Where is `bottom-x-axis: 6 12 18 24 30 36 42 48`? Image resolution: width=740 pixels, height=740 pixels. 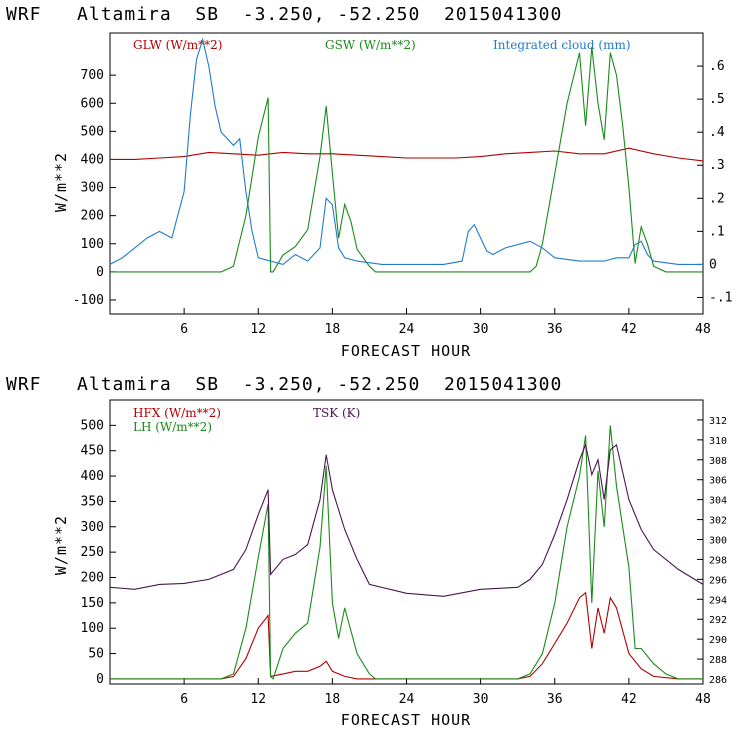
bottom-x-axis: 6 12 18 24 30 36 42 48 is located at coordinates (445, 692).